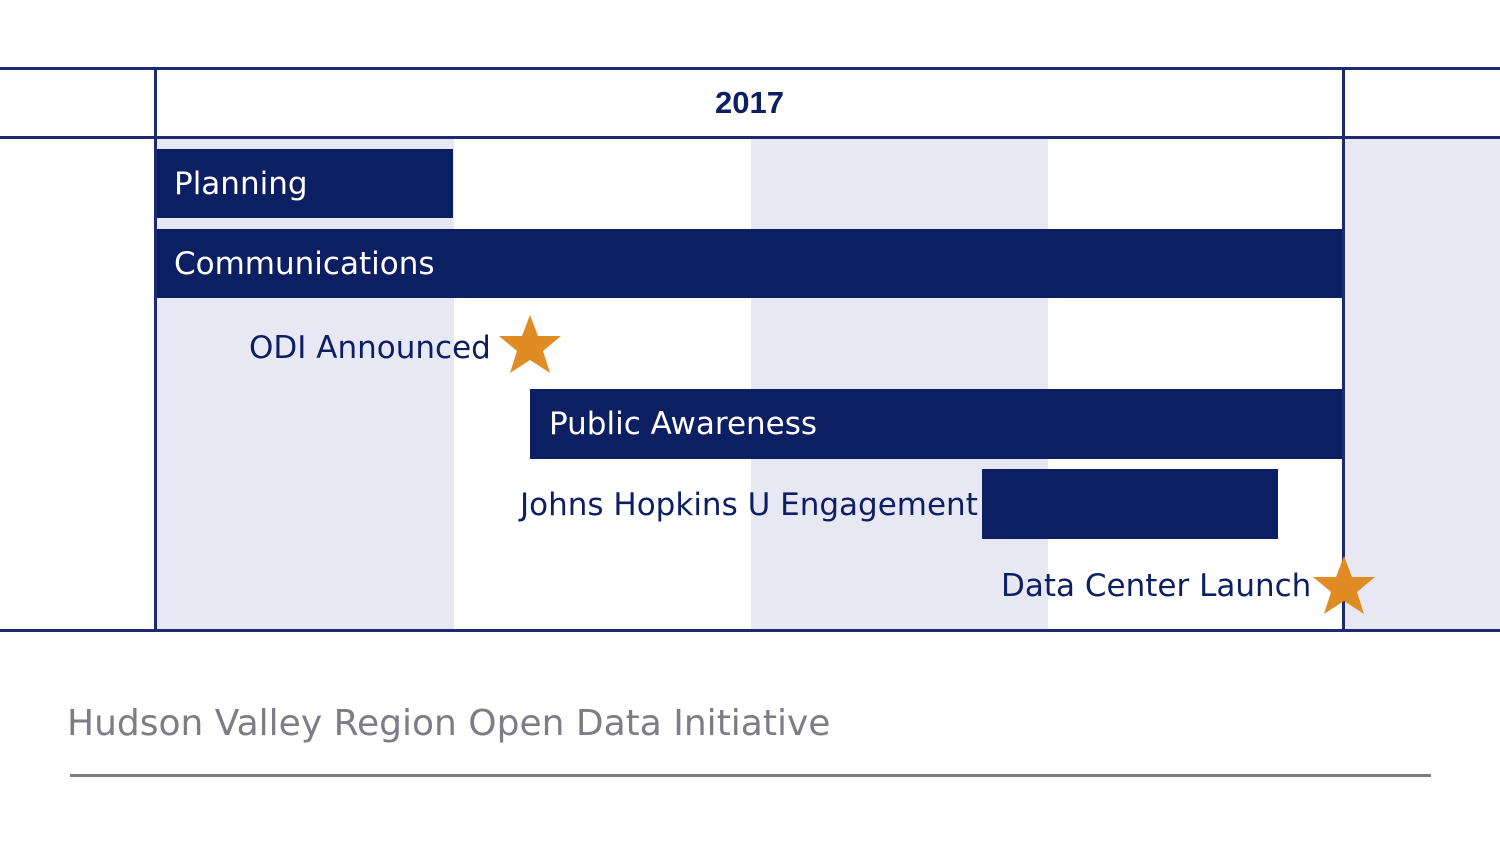 The width and height of the screenshot is (1500, 843). I want to click on task-bar-planning: Planning, so click(305, 183).